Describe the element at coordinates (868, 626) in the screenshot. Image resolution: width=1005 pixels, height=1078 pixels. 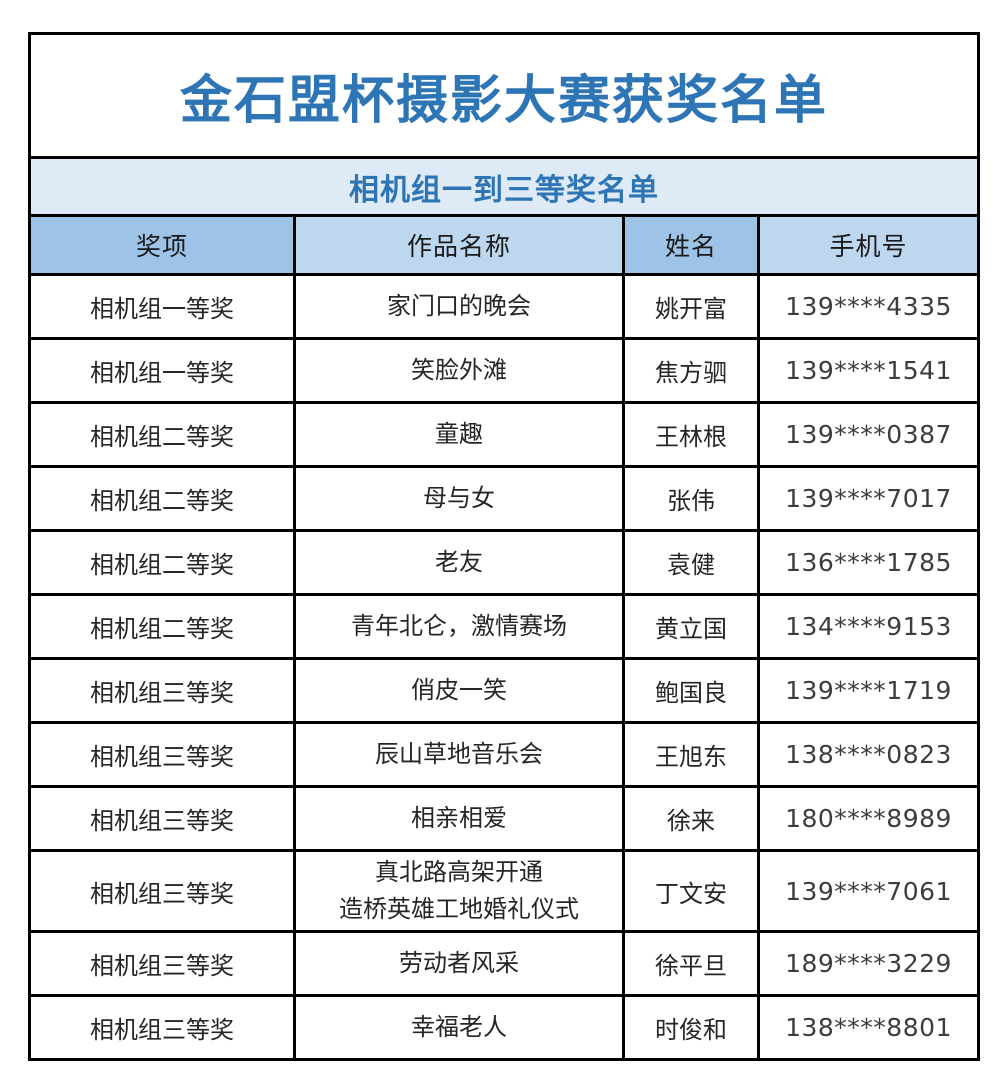
I see `phone-cell: 134****9153` at that location.